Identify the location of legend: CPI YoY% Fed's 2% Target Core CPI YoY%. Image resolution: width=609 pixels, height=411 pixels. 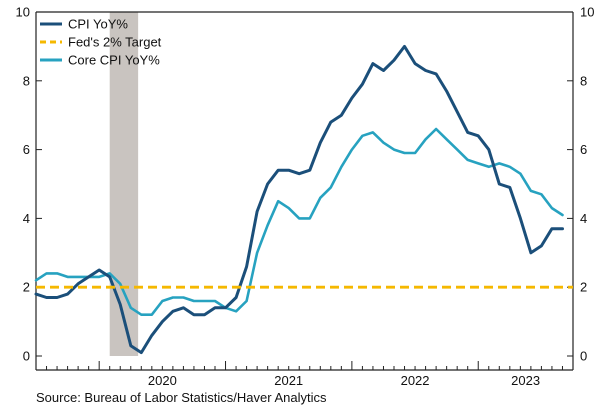
(101, 42).